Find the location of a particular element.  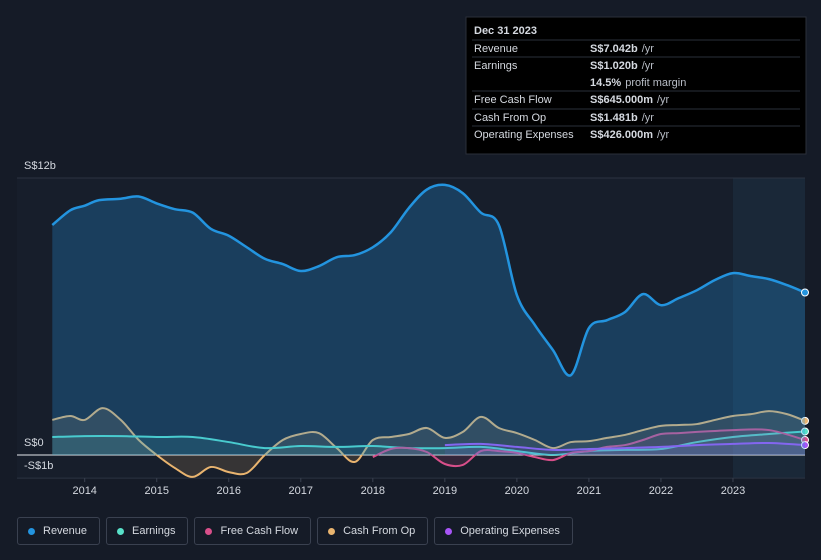

margin-value: 14.5% is located at coordinates (605, 83).